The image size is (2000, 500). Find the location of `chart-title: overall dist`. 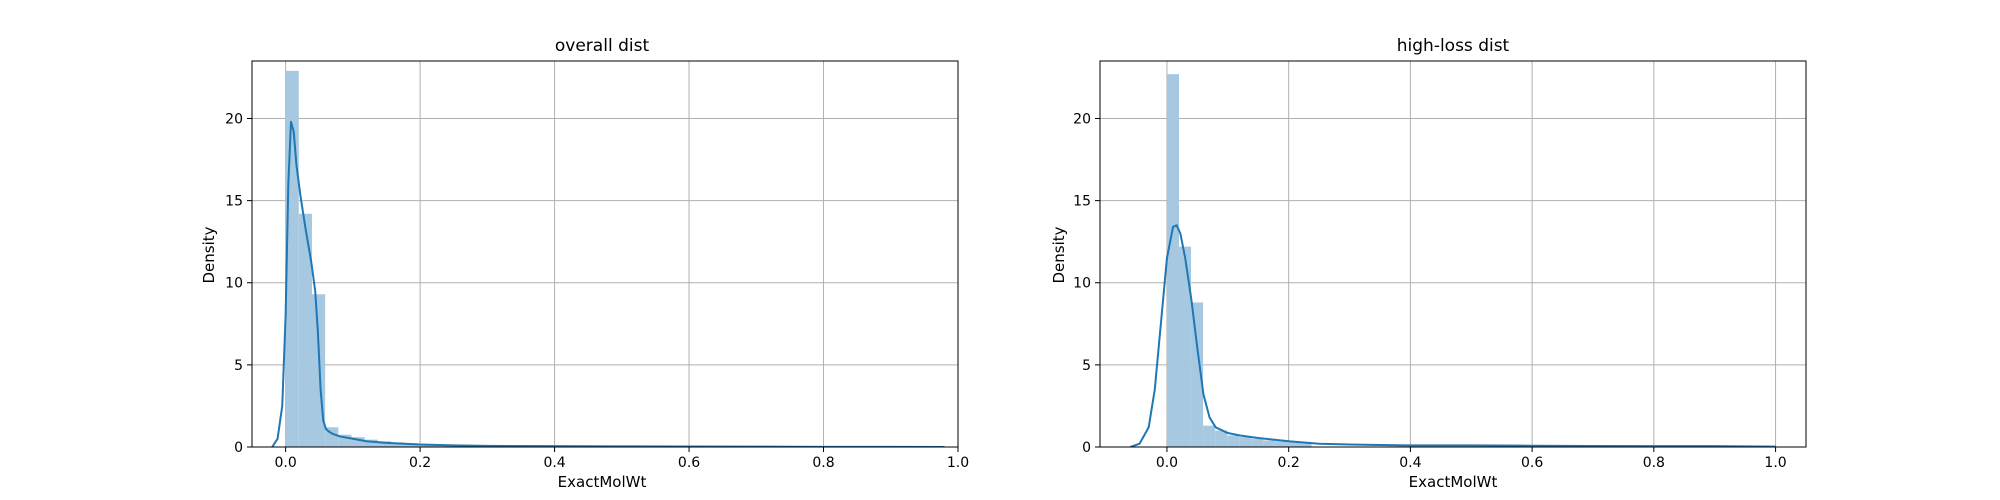

chart-title: overall dist is located at coordinates (602, 46).